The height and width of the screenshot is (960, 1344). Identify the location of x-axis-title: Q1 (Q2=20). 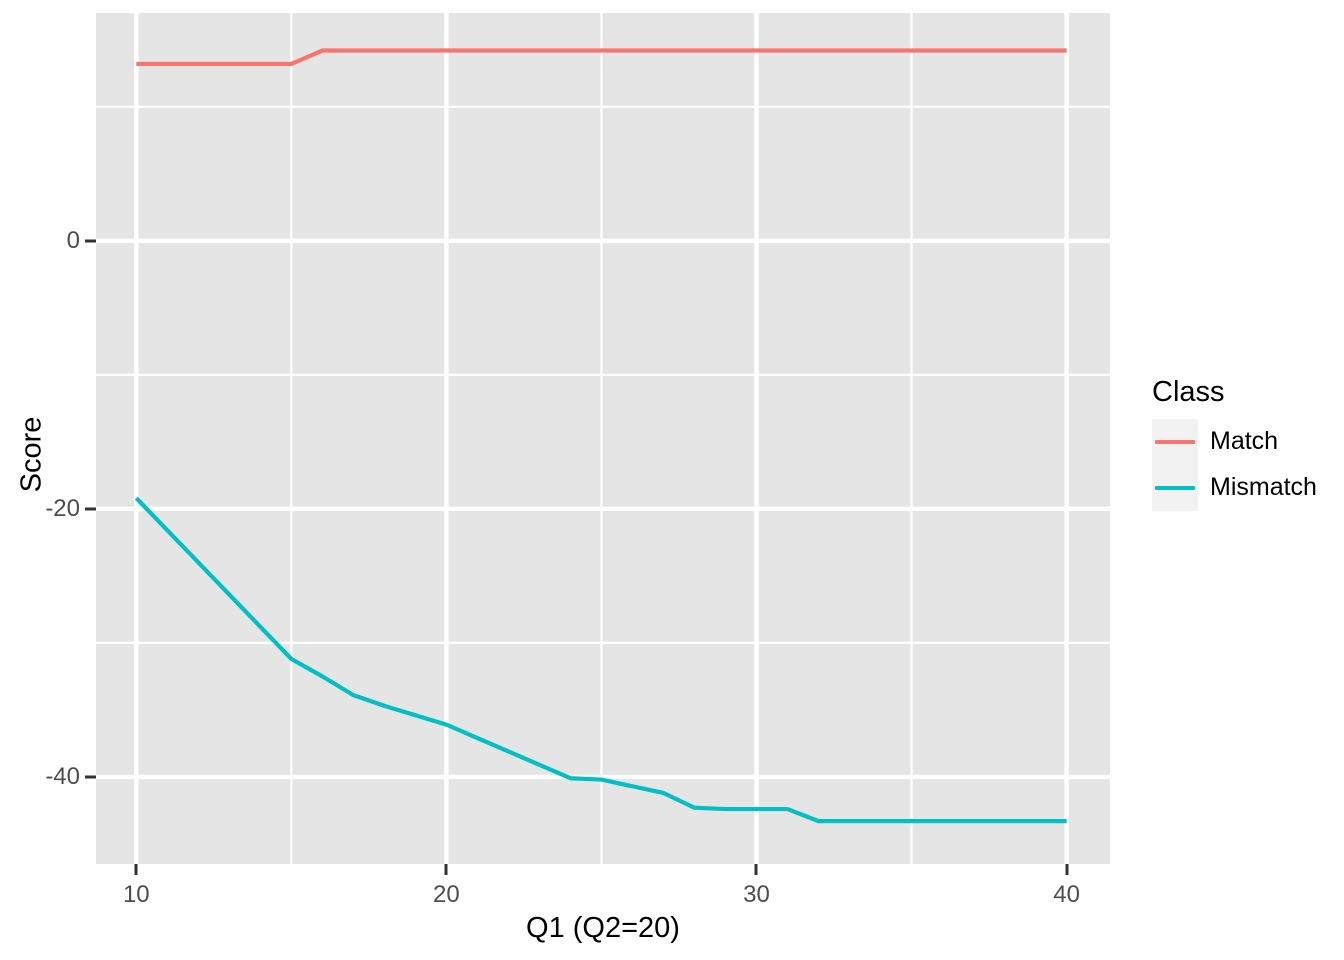
(603, 928).